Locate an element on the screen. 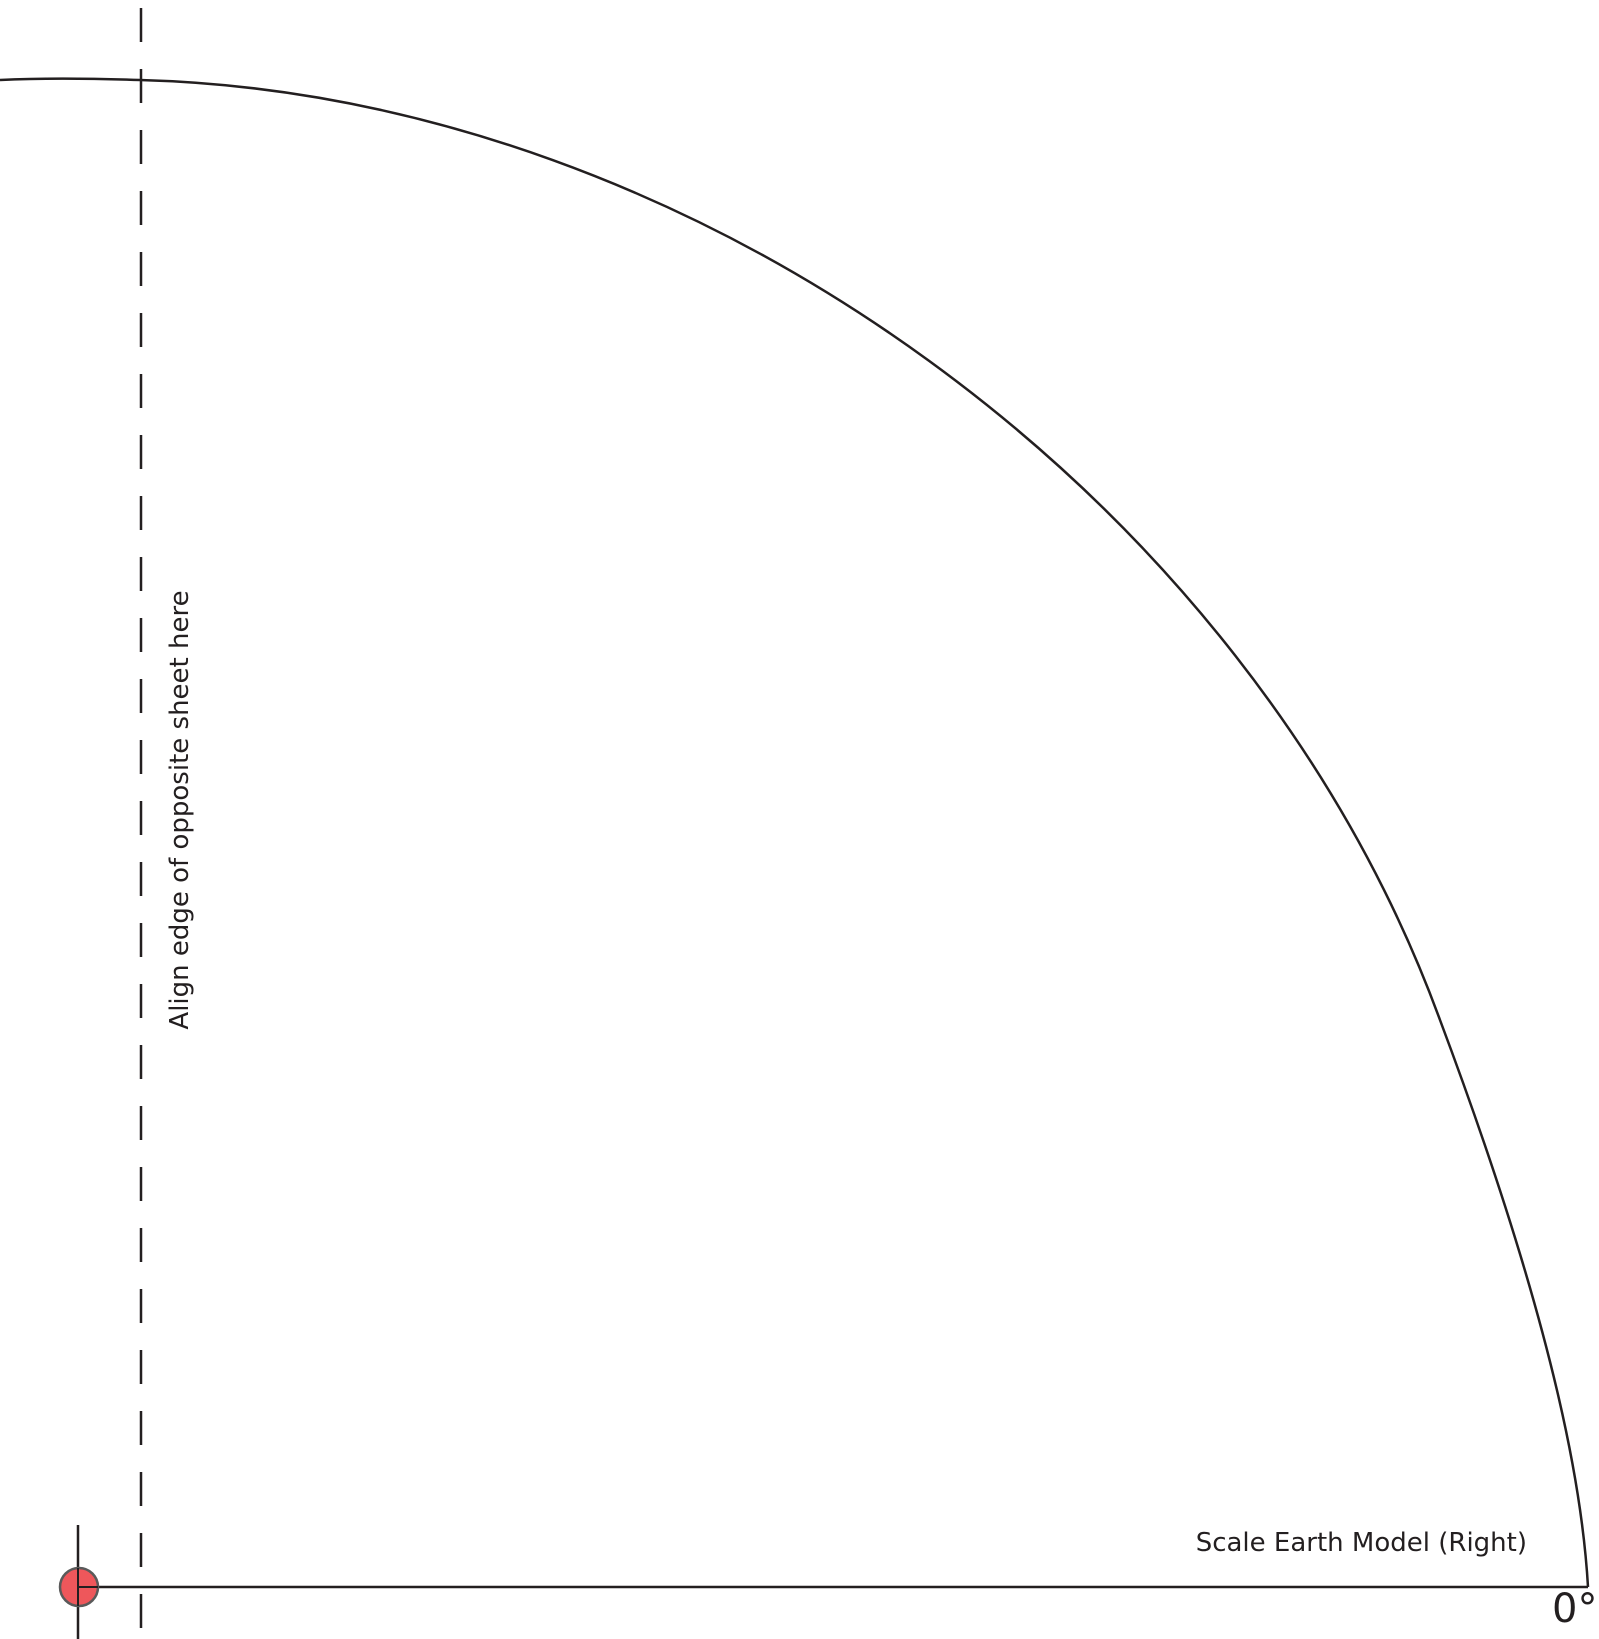  red-pivot-dot-icon is located at coordinates (79, 1587).